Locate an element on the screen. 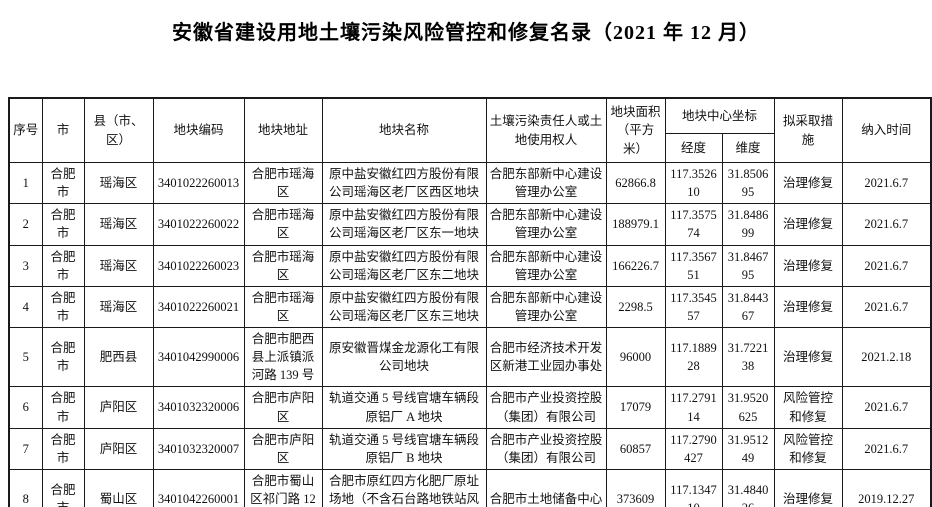 The width and height of the screenshot is (932, 507). cell-longitude: 117.188928 is located at coordinates (693, 357).